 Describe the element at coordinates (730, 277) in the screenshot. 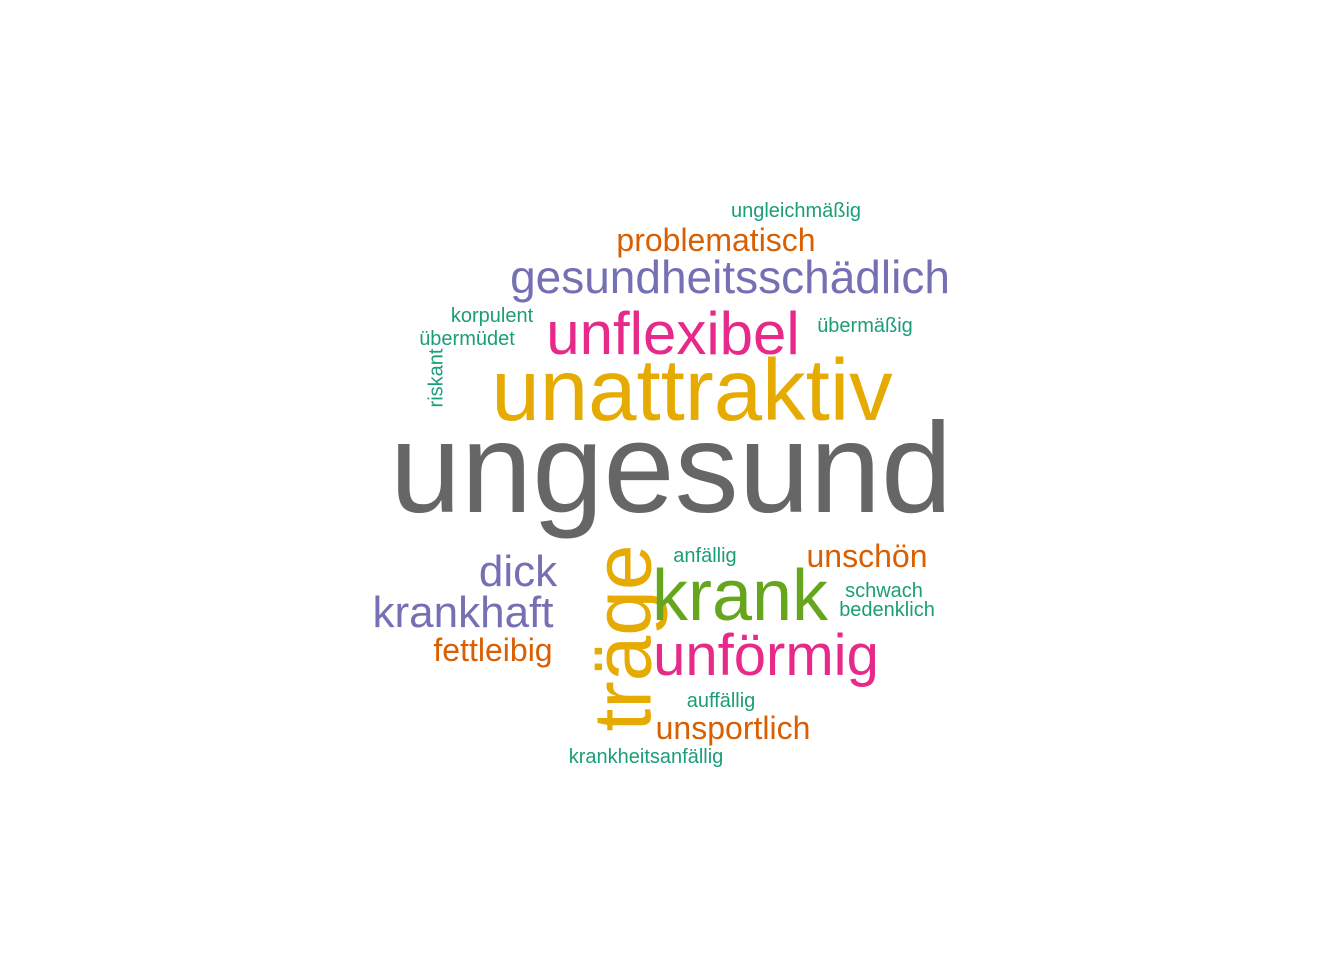

I see `word-6: gesundheitsschädlich` at that location.